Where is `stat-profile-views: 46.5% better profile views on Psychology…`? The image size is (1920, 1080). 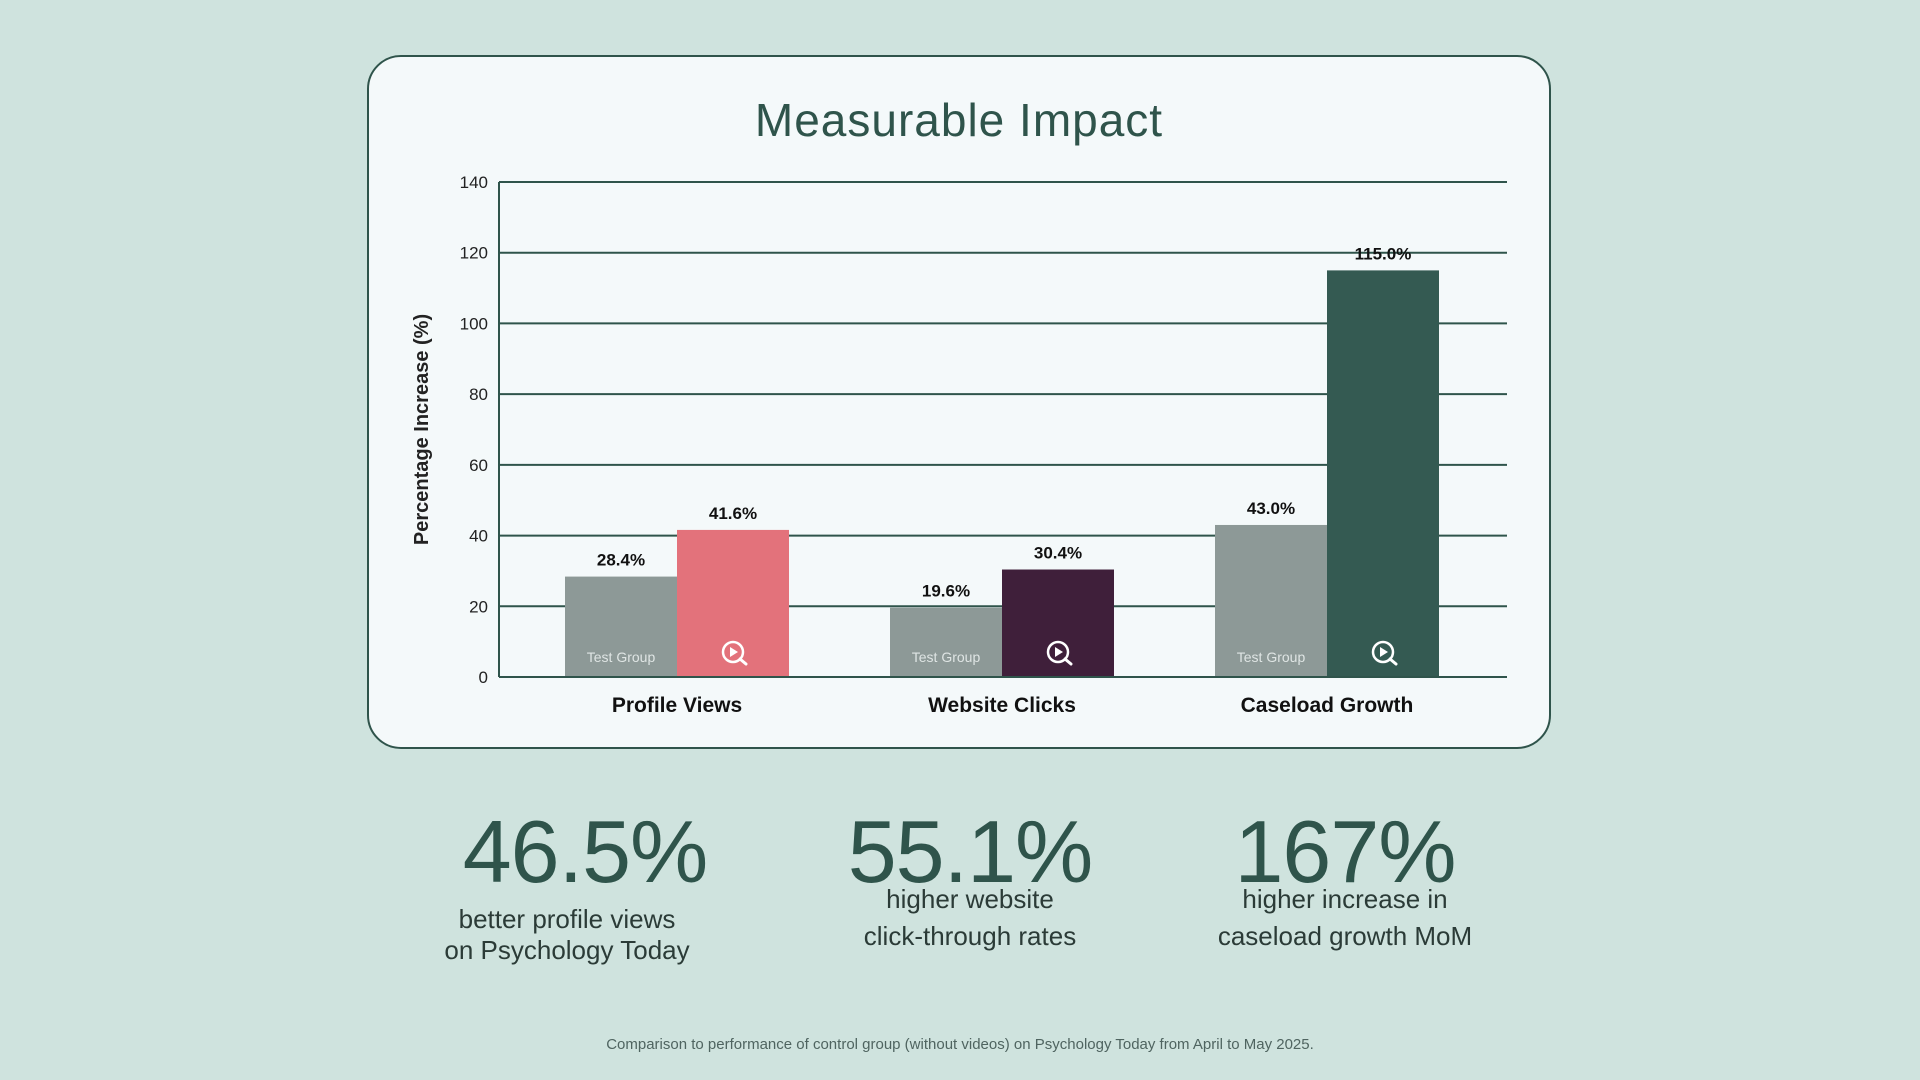 stat-profile-views: 46.5% better profile views on Psychology… is located at coordinates (585, 887).